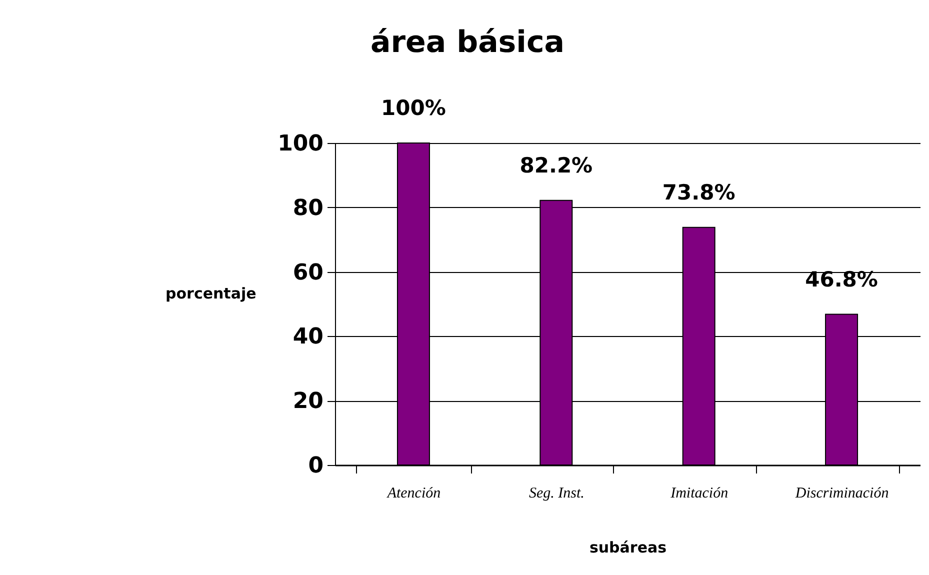  What do you see at coordinates (308, 401) in the screenshot?
I see `y-tick-label: 20` at bounding box center [308, 401].